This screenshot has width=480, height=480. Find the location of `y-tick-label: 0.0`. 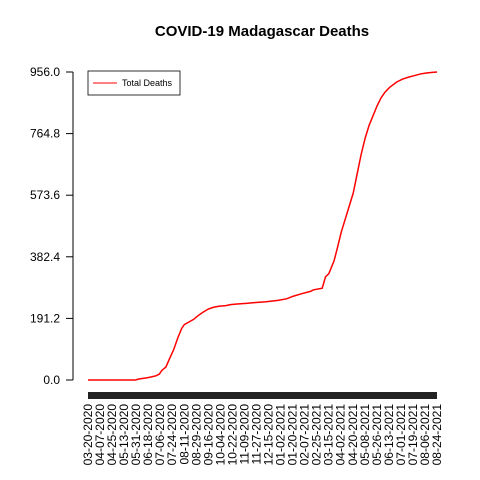

y-tick-label: 0.0 is located at coordinates (51, 380).